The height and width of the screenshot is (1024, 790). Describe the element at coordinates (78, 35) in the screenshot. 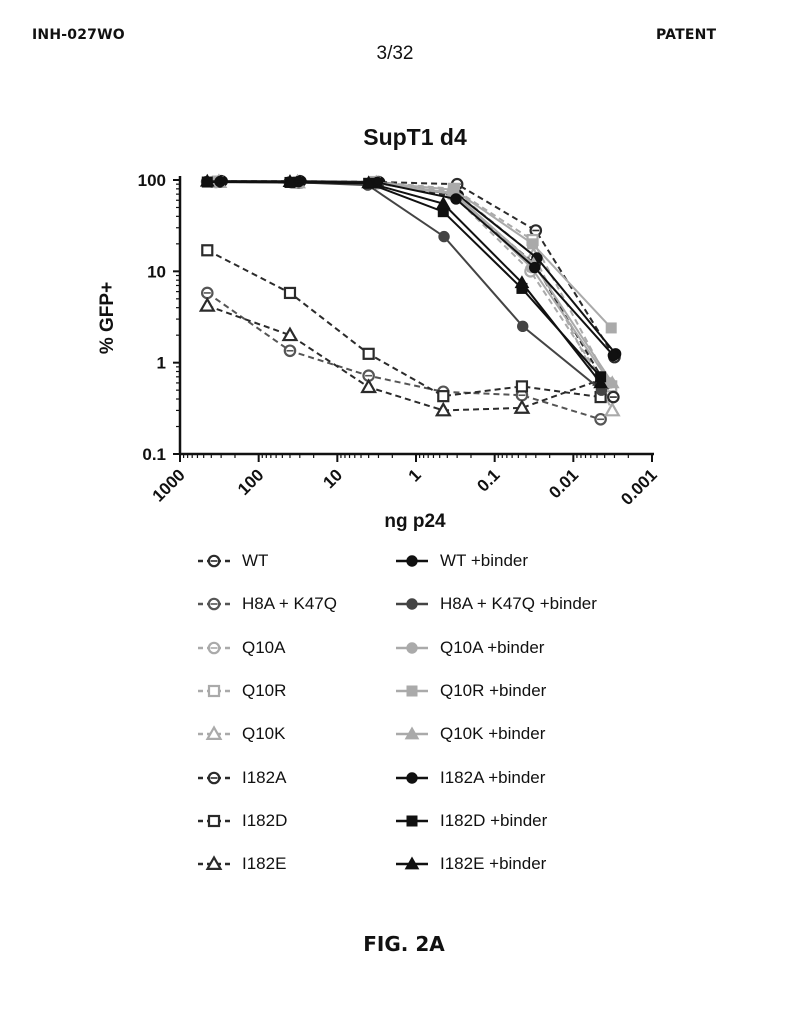

I see `document-id: INH-027WO` at that location.